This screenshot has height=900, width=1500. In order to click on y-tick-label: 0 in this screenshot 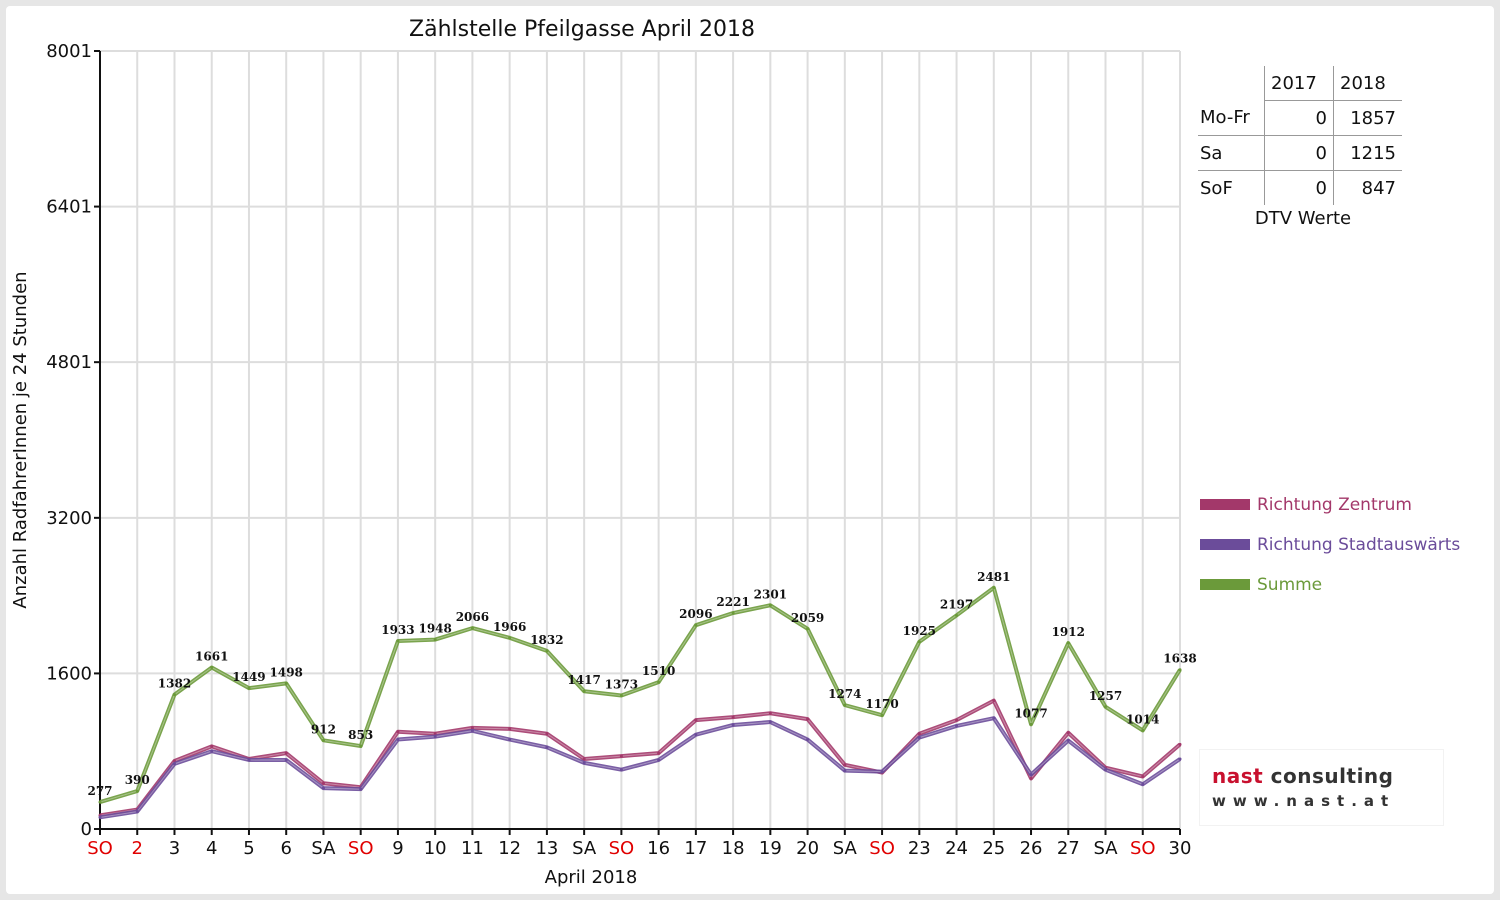, I will do `click(86, 829)`.